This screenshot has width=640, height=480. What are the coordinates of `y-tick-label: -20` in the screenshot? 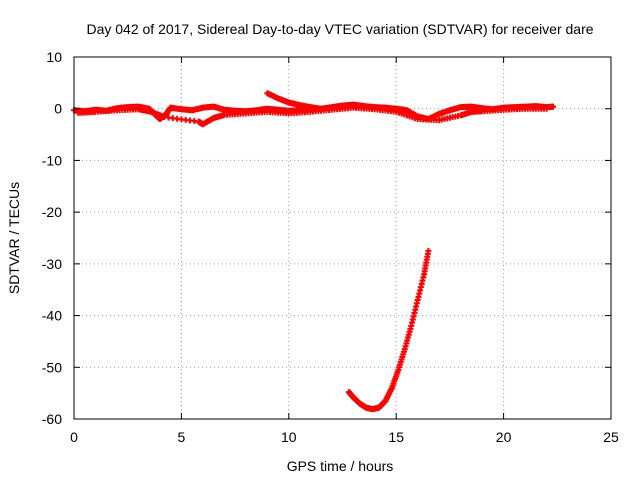 It's located at (52, 212).